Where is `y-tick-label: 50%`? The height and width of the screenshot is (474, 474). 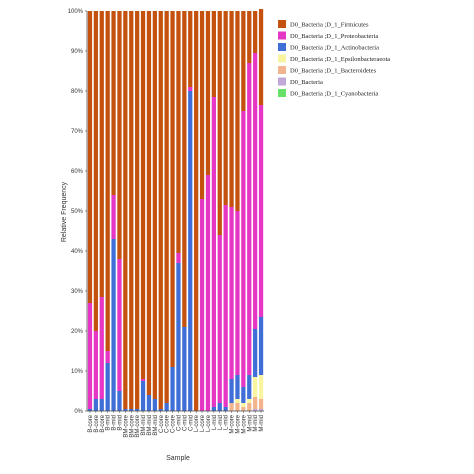 y-tick-label: 50% is located at coordinates (77, 212).